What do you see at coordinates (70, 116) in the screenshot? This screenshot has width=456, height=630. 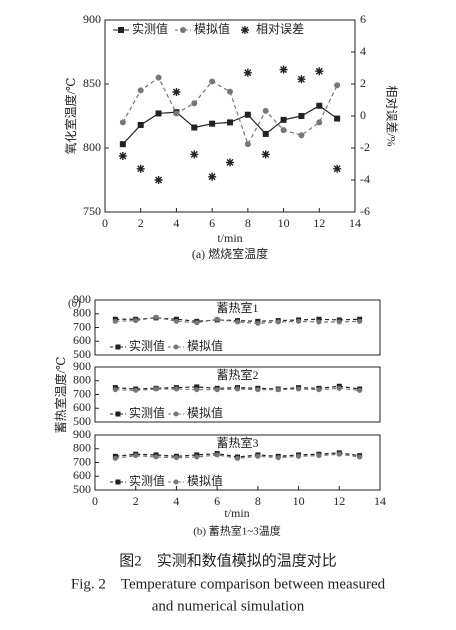 I see `y-axis-label: 氧化室温度/℃` at bounding box center [70, 116].